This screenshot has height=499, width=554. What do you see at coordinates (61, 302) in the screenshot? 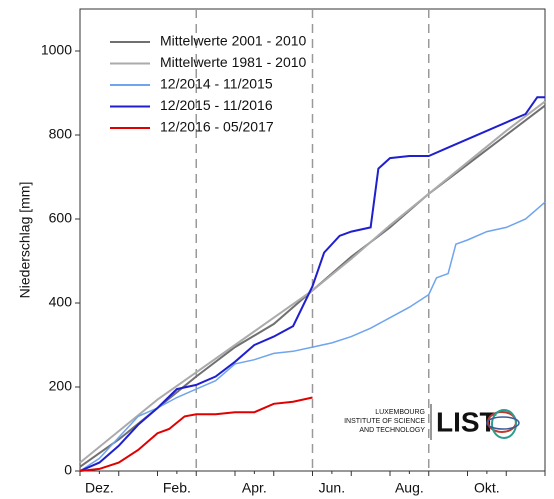
I see `y-tick-label: 400` at bounding box center [61, 302].